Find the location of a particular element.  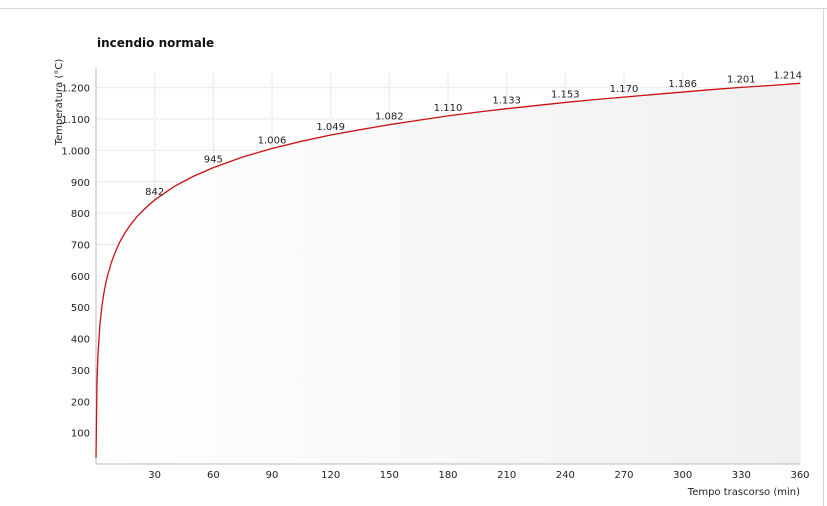

x-tick-label: 30 is located at coordinates (154, 475).